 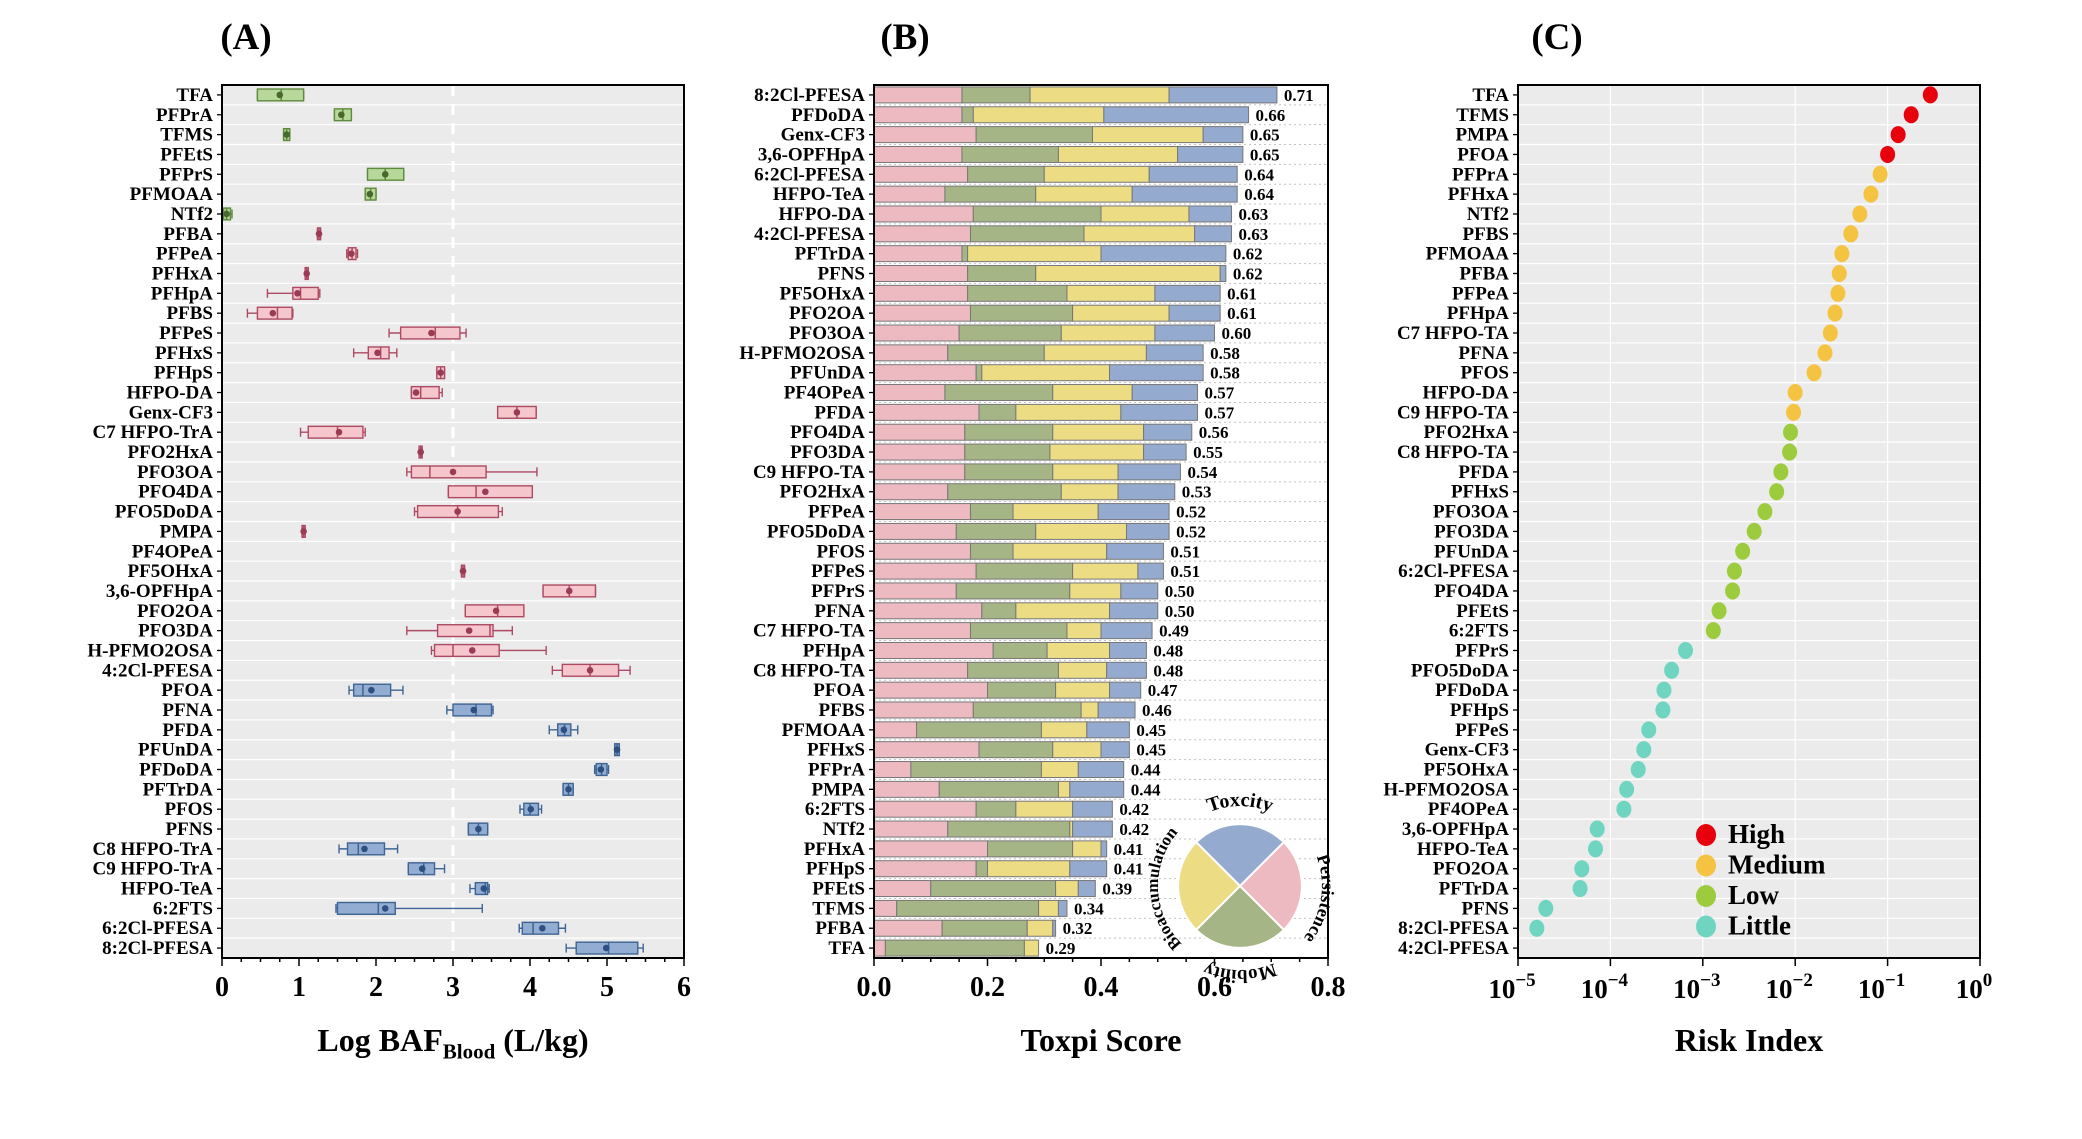 I want to click on bar-PFPeS, so click(x=1018, y=571).